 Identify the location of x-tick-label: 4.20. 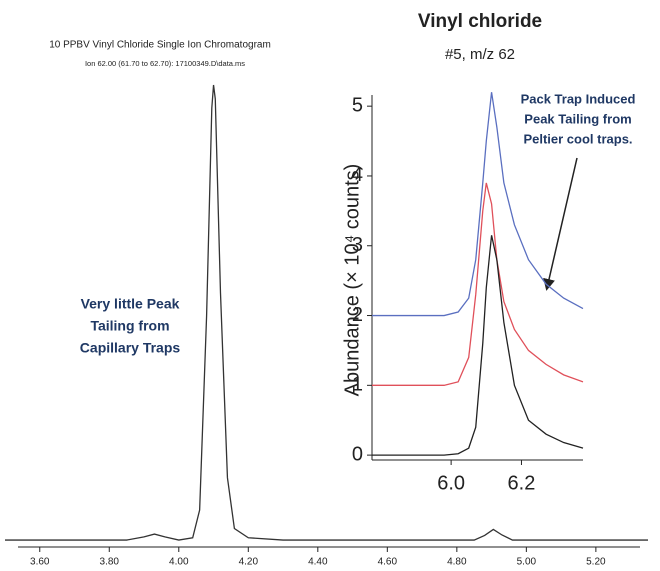
(249, 562).